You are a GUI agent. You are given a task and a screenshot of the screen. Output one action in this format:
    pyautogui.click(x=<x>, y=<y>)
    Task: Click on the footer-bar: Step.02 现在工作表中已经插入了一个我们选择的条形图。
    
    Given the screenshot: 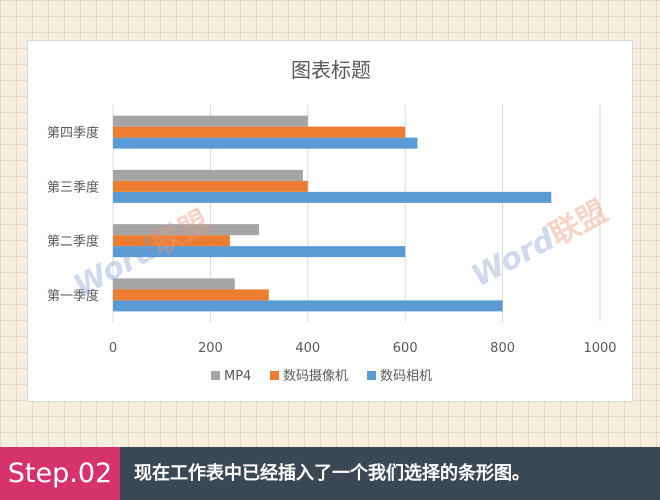 What is the action you would take?
    pyautogui.click(x=330, y=473)
    